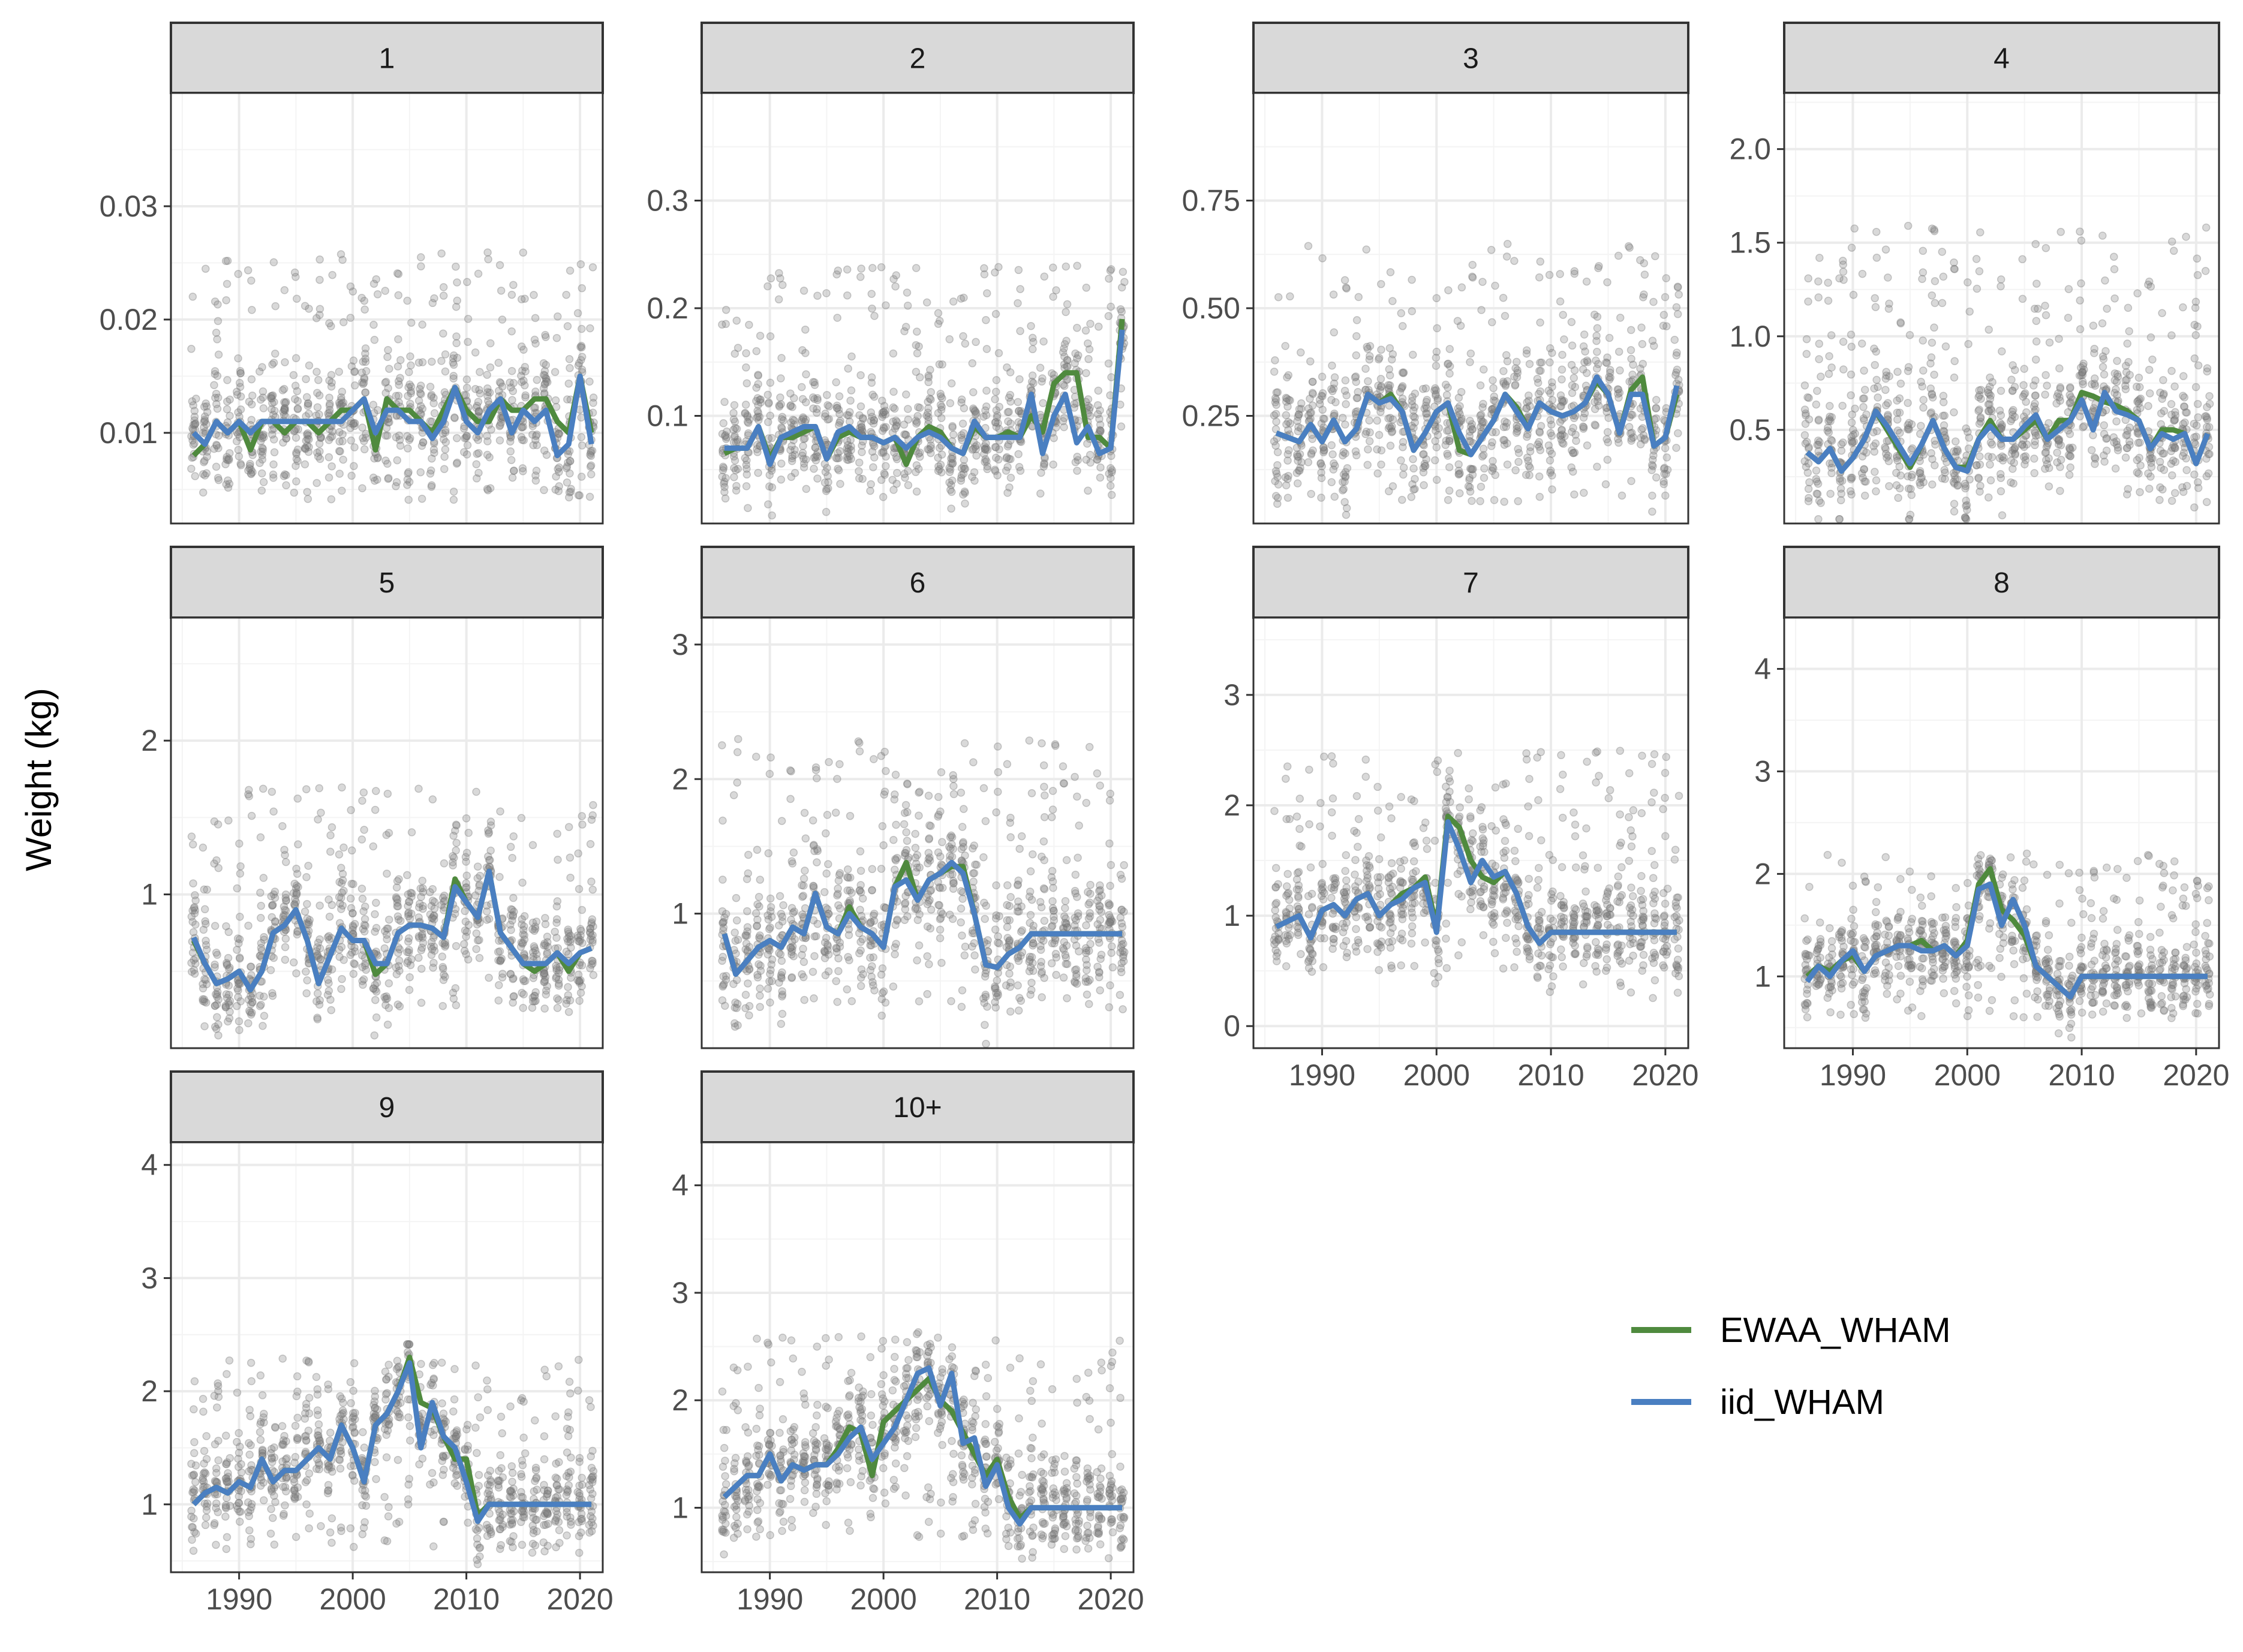  What do you see at coordinates (129, 319) in the screenshot?
I see `y-tick-label: 0.02` at bounding box center [129, 319].